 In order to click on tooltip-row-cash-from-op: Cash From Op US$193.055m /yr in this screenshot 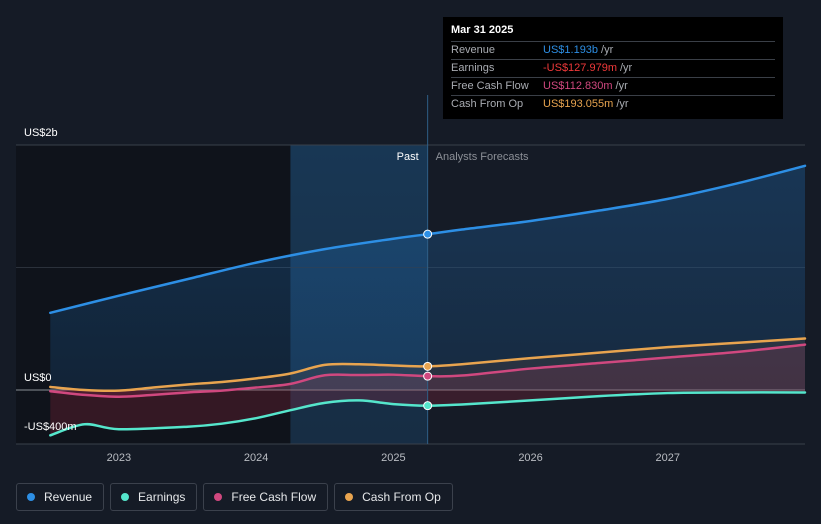, I will do `click(613, 104)`.